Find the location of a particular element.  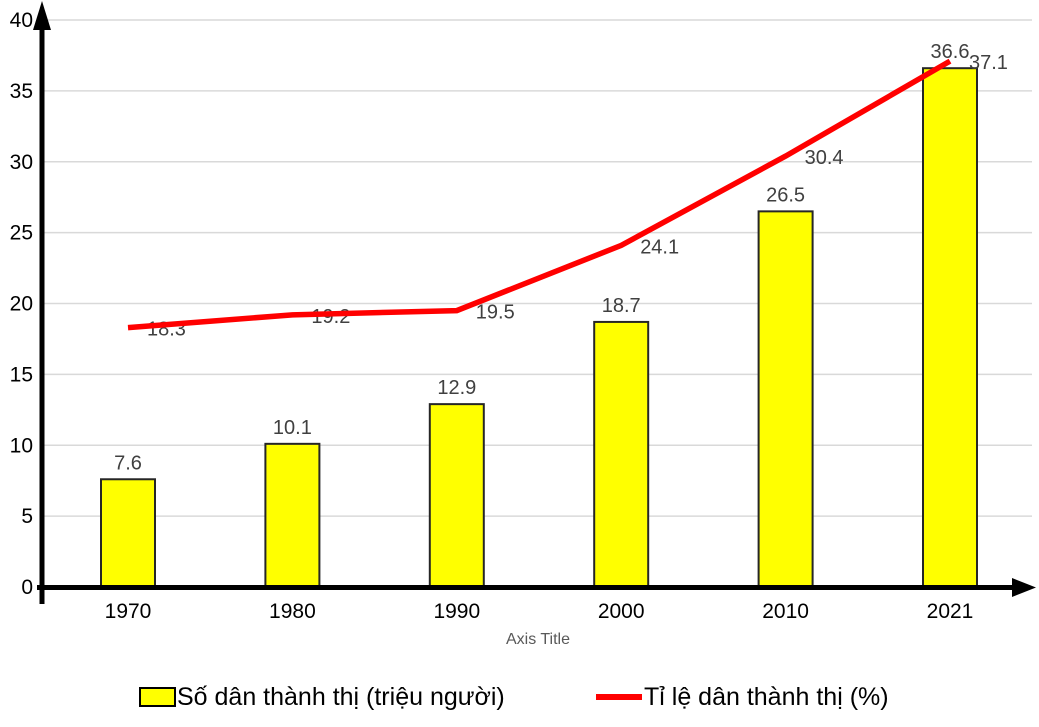

x-axis-arrow-icon is located at coordinates (1024, 587).